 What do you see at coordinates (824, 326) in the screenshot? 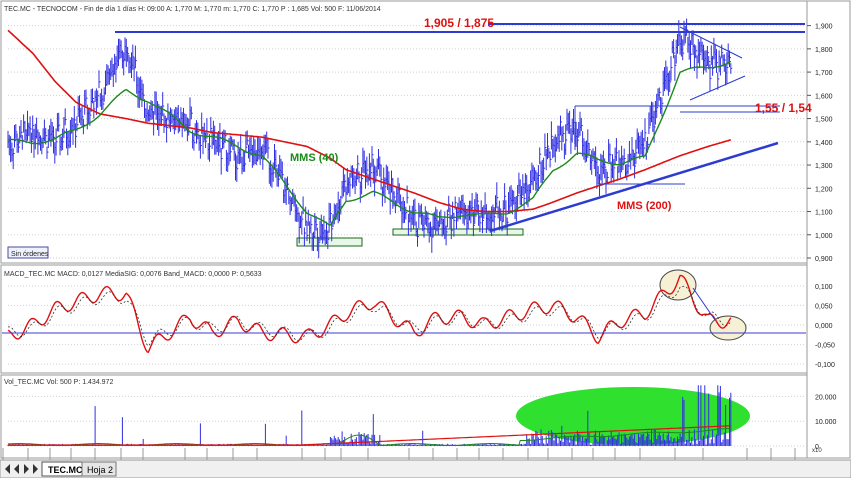
I see `macd-tick-label: 0,000` at bounding box center [824, 326].